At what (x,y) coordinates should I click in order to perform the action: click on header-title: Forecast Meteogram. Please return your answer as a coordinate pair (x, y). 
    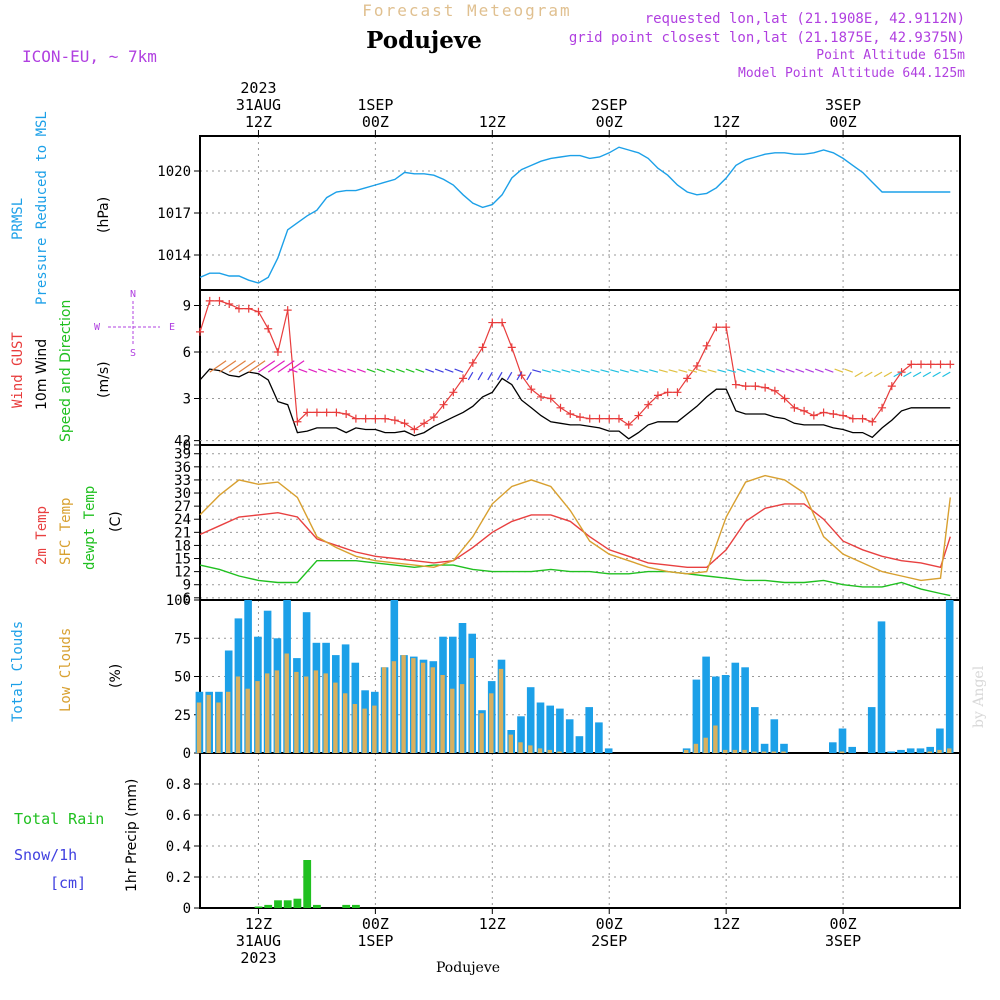
    Looking at the image, I should click on (466, 10).